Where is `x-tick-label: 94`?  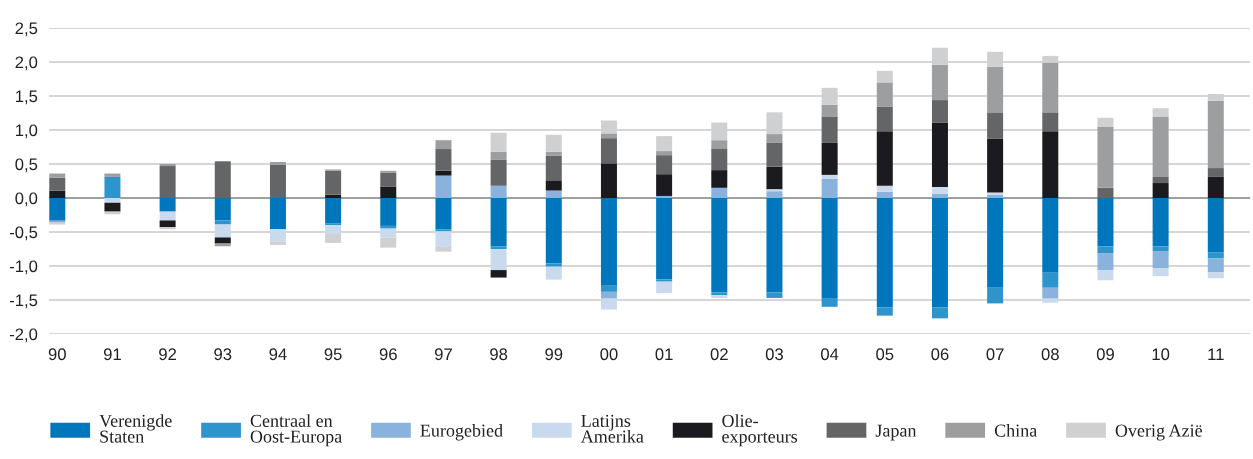
x-tick-label: 94 is located at coordinates (278, 354).